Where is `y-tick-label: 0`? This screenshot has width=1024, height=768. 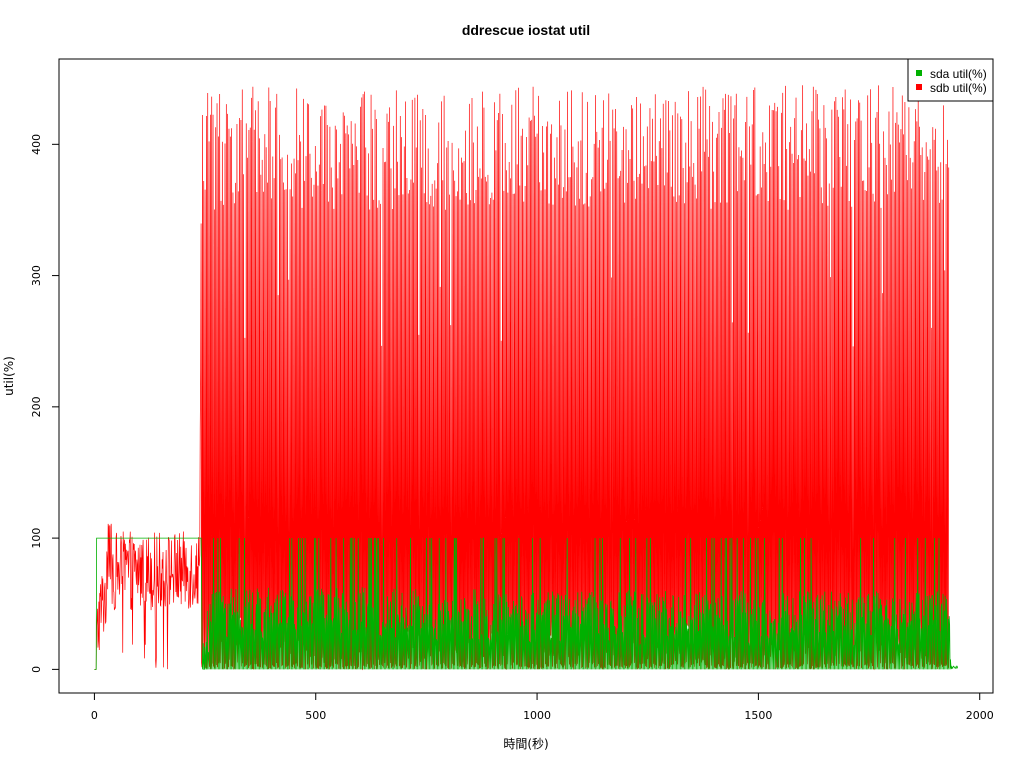
y-tick-label: 0 is located at coordinates (36, 669).